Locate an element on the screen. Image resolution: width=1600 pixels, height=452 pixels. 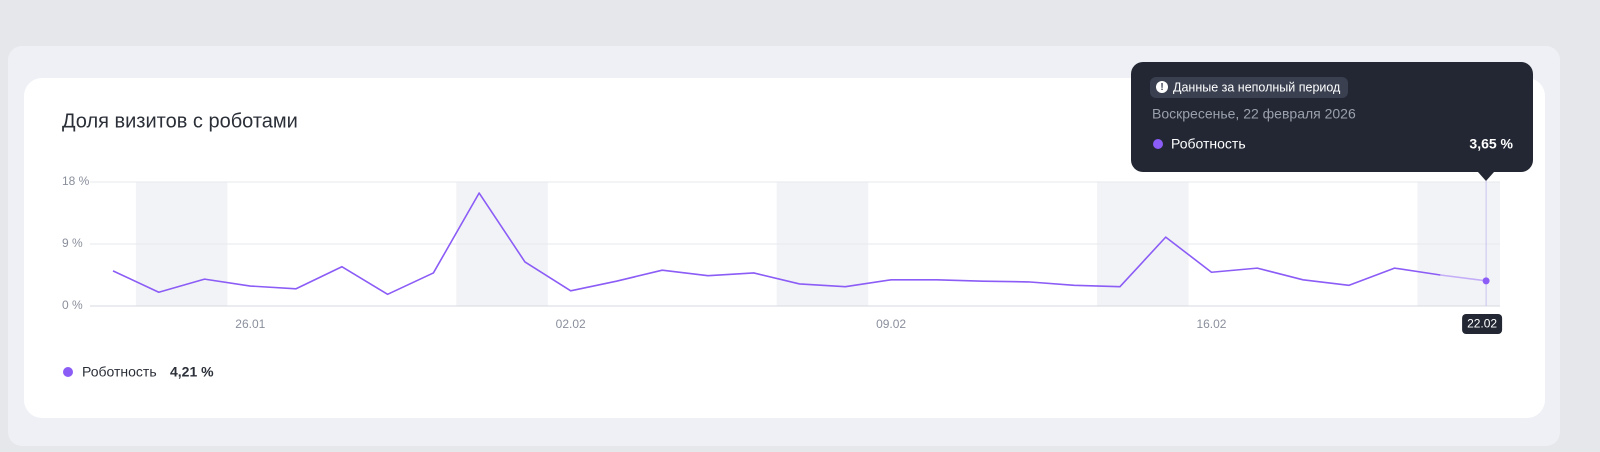
badge is located at coordinates (1249, 87).